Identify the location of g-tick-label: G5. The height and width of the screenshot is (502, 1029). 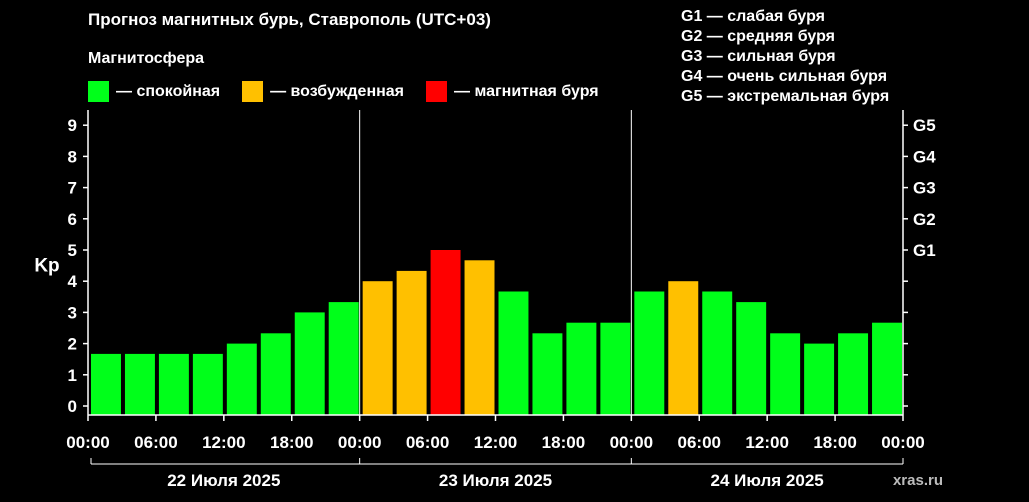
(924, 125).